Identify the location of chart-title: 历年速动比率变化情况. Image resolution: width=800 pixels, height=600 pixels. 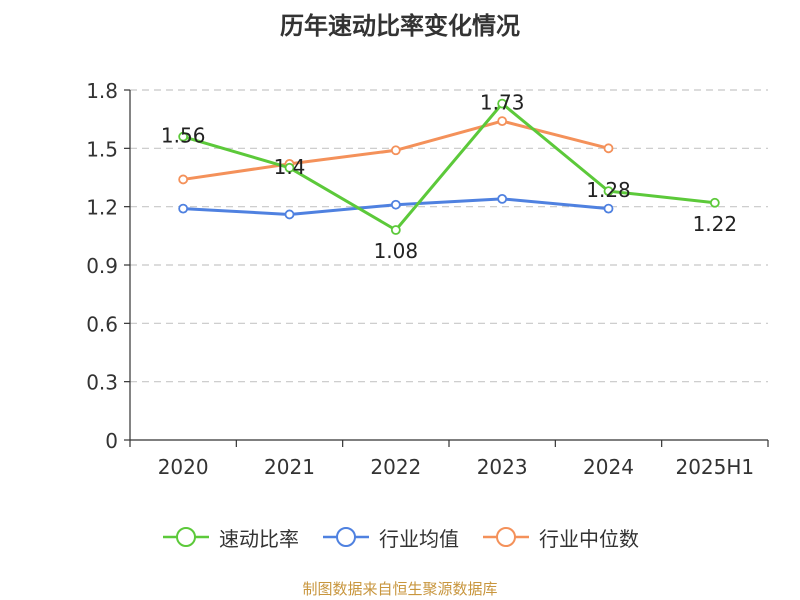
(400, 26).